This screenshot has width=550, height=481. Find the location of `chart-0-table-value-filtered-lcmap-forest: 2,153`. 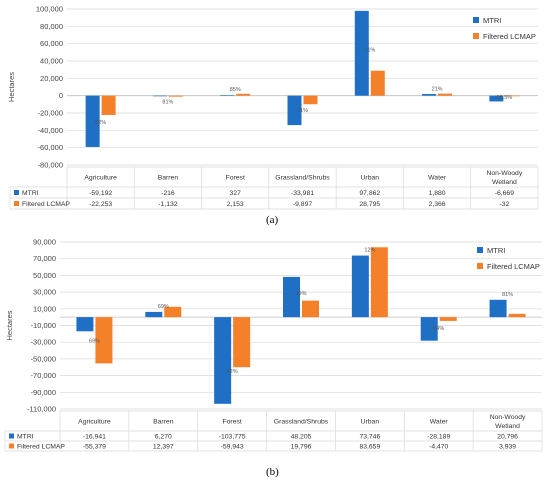

chart-0-table-value-filtered-lcmap-forest: 2,153 is located at coordinates (235, 204).